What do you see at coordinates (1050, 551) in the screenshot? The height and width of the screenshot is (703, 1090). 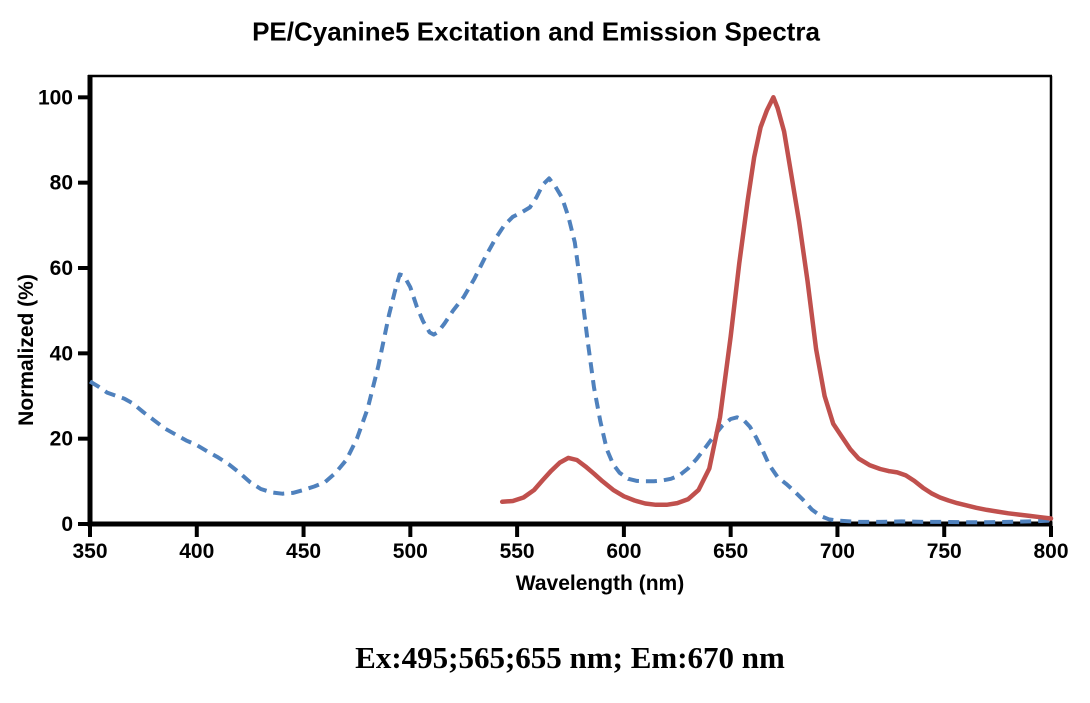 I see `x-tick-label: 800` at bounding box center [1050, 551].